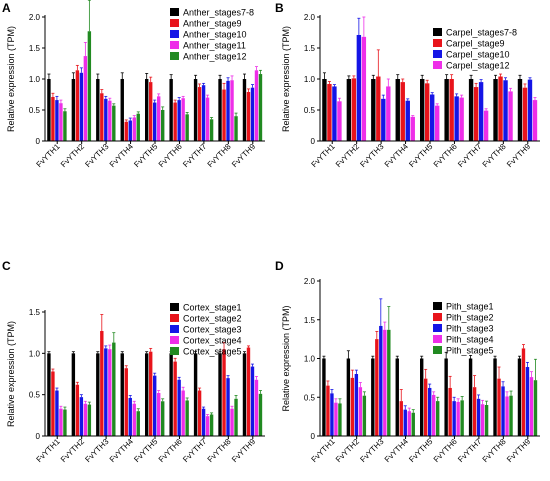  I want to click on legend-entry: Anther_stage12, so click(215, 57).